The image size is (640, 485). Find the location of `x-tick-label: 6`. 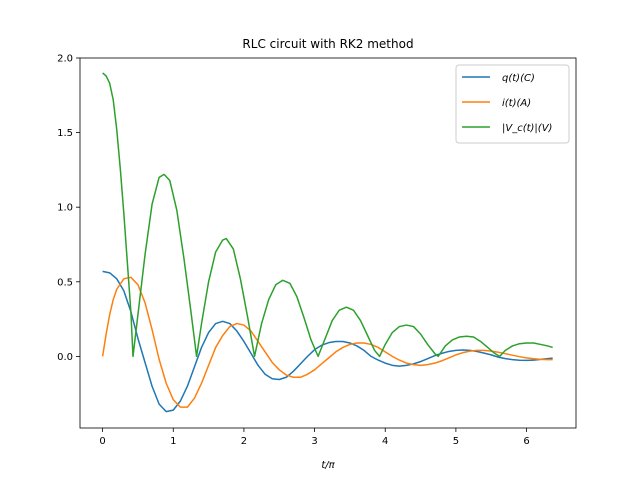

x-tick-label: 6 is located at coordinates (526, 441).